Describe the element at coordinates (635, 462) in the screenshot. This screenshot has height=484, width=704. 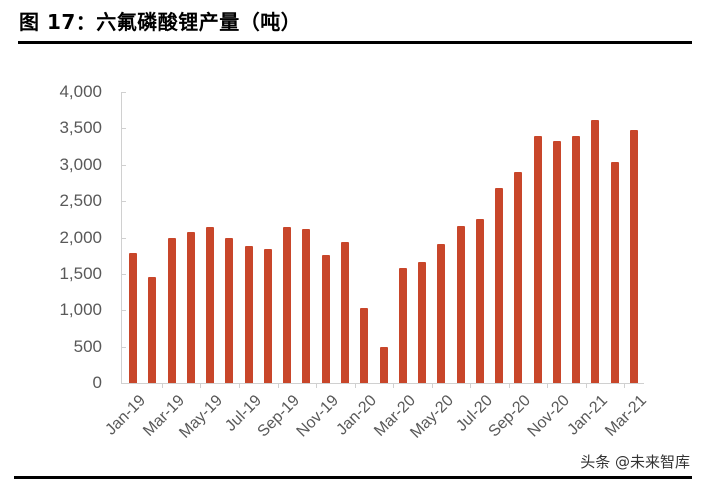
I see `watermark: 头条 @未来智库` at that location.